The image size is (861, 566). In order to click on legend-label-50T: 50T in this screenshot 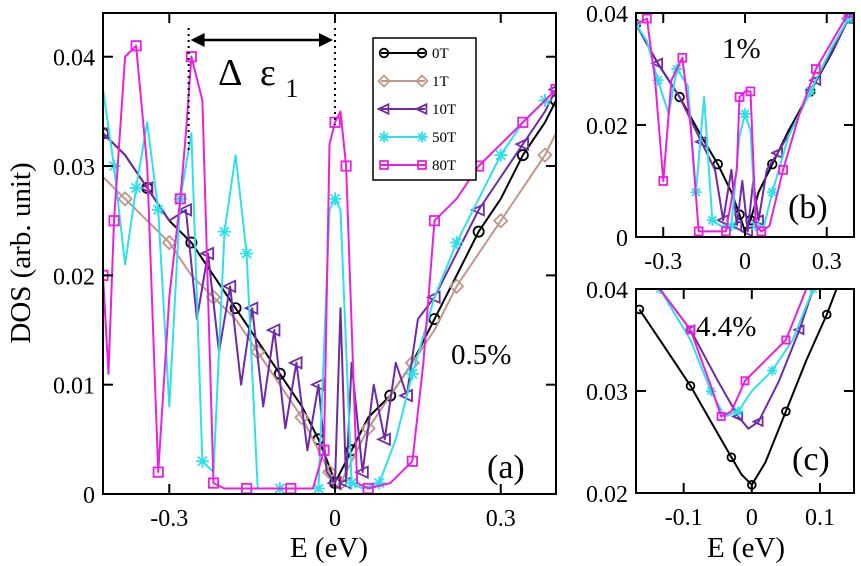, I will do `click(444, 138)`.